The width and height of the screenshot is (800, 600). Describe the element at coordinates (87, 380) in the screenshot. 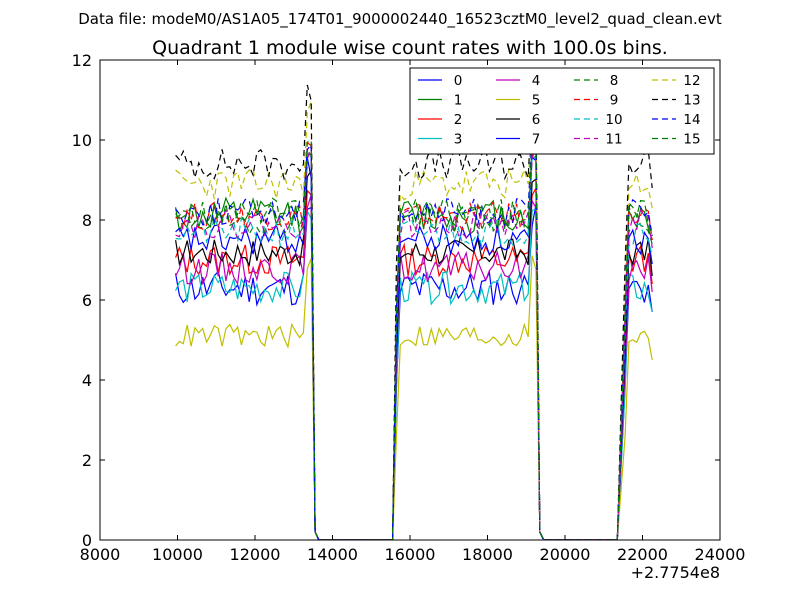

I see `y-tick-label: 4` at that location.